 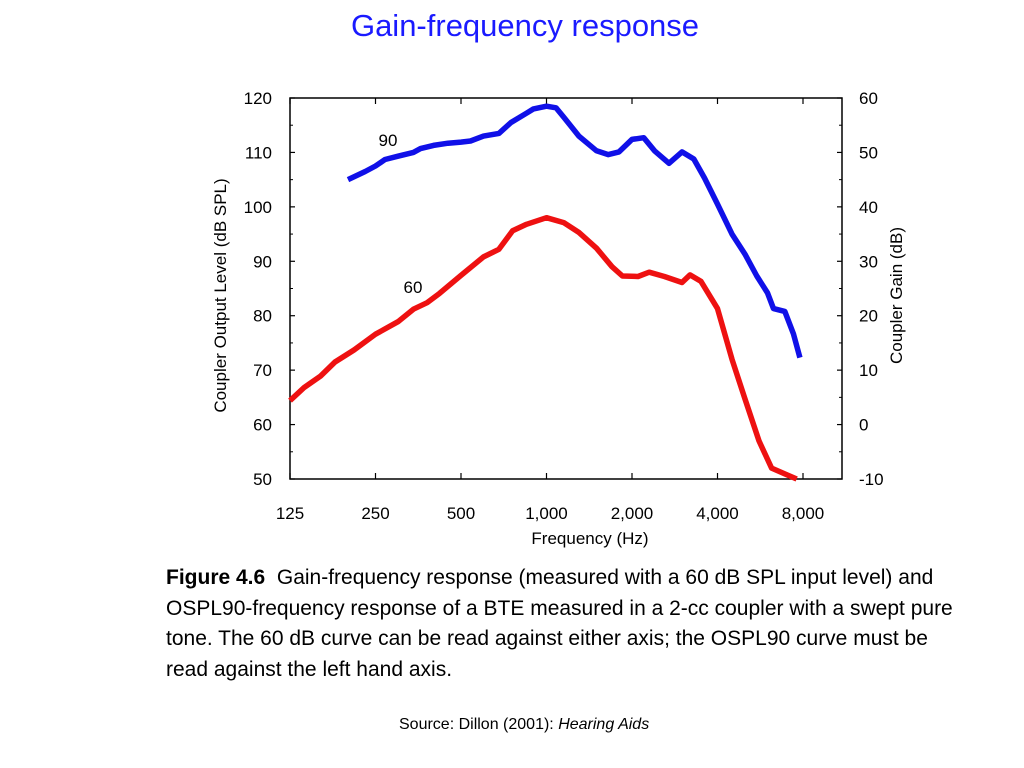 I want to click on y-tick-label-left: 90, so click(x=262, y=261).